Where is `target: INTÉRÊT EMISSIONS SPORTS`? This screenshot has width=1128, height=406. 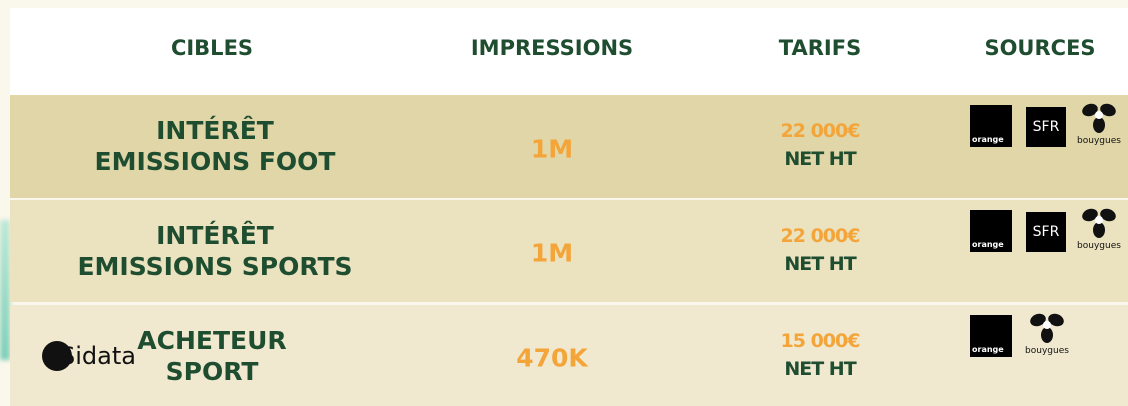 target: INTÉRÊT EMISSIONS SPORTS is located at coordinates (214, 251).